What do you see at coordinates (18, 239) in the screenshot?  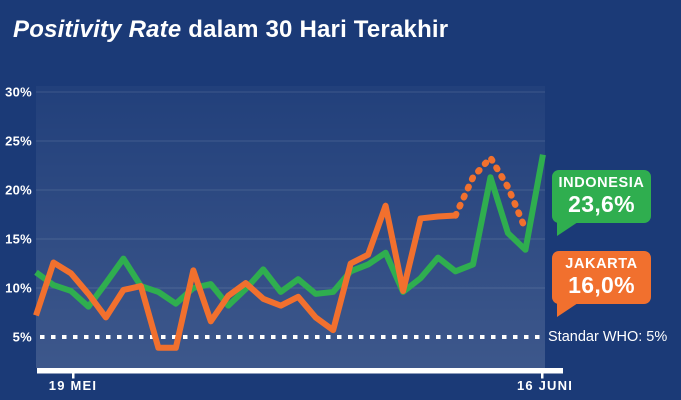 I see `y-axis-label: 15%` at bounding box center [18, 239].